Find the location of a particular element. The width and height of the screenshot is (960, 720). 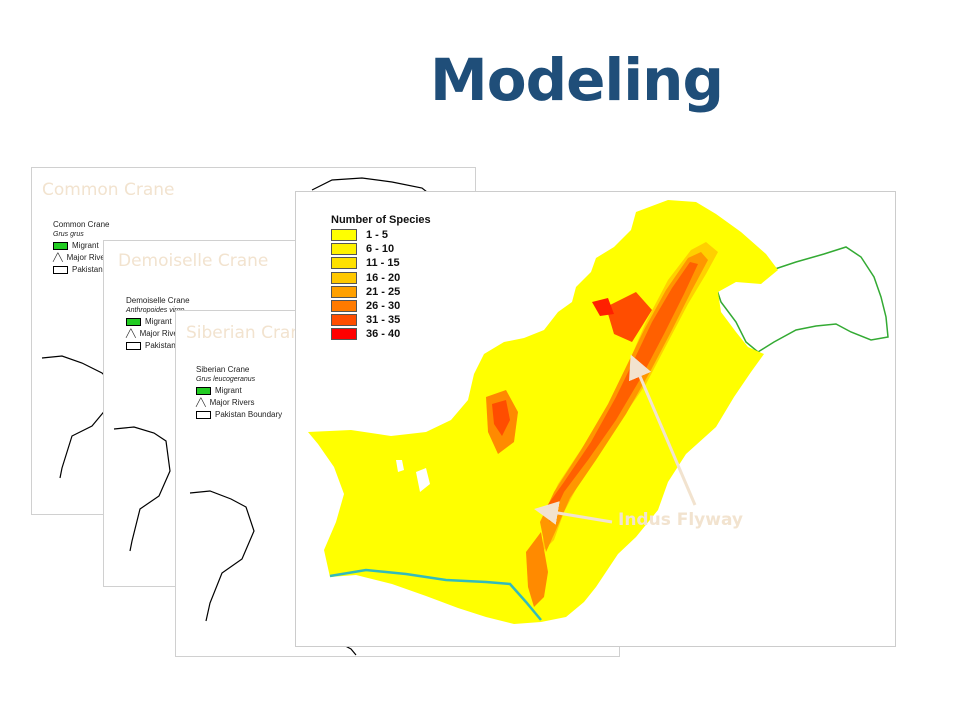

legend-label: 31 - 35 is located at coordinates (383, 320).